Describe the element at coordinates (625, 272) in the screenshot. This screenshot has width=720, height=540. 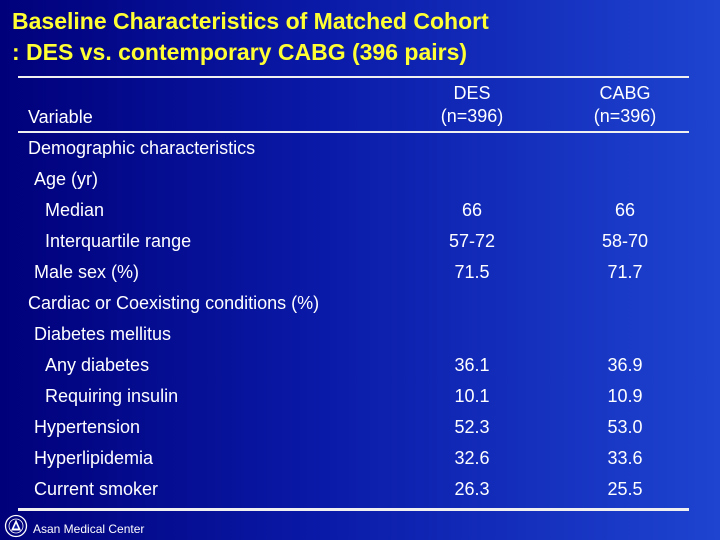
I see `cabg-value: 71.7` at that location.